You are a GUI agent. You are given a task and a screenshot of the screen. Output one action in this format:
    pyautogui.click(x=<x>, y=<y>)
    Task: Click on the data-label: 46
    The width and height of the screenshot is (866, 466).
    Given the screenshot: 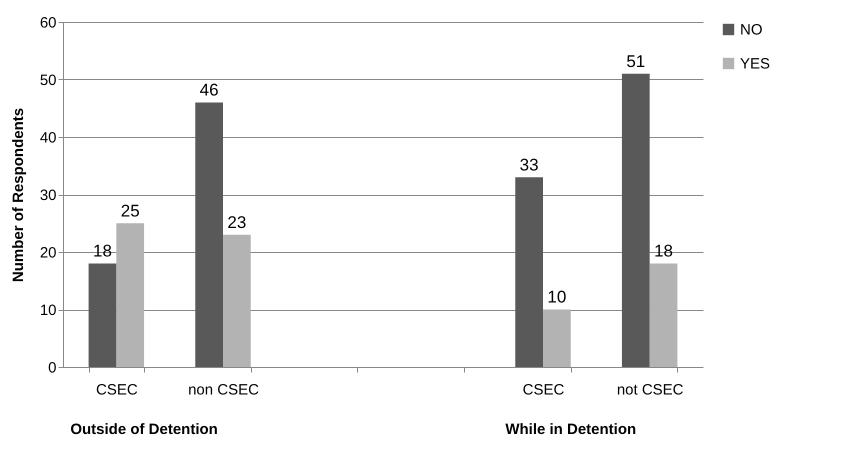 What is the action you would take?
    pyautogui.click(x=209, y=90)
    